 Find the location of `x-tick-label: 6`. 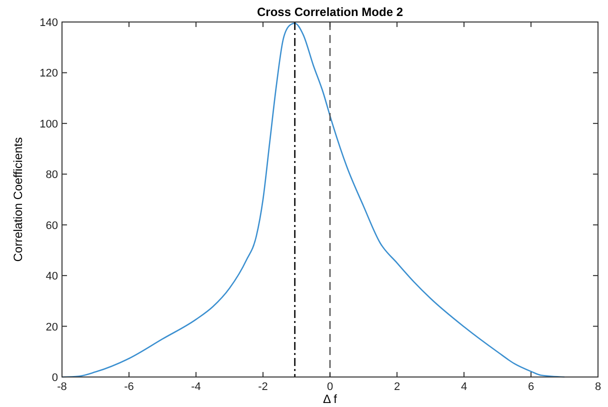

x-tick-label: 6 is located at coordinates (531, 387).